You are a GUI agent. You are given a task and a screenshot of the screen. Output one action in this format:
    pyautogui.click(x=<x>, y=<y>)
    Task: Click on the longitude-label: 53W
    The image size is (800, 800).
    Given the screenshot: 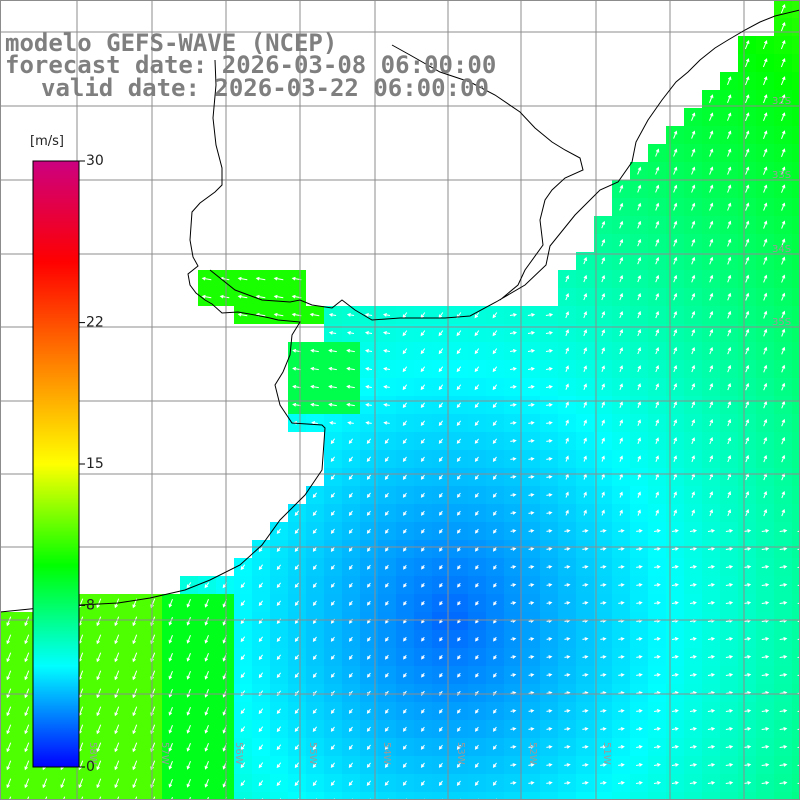 What is the action you would take?
    pyautogui.click(x=460, y=753)
    